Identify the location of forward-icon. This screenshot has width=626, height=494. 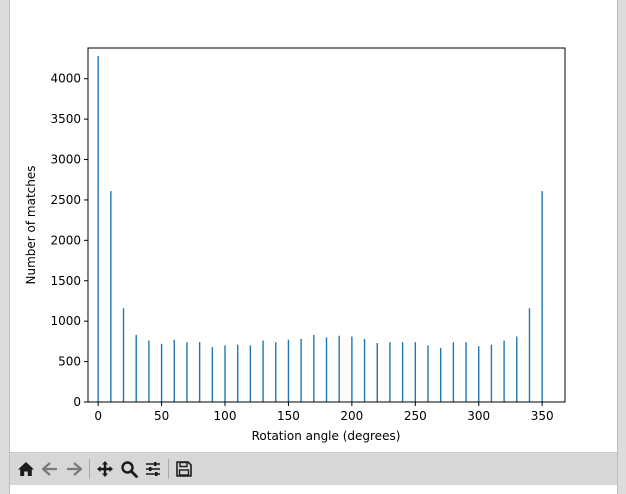
(75, 469).